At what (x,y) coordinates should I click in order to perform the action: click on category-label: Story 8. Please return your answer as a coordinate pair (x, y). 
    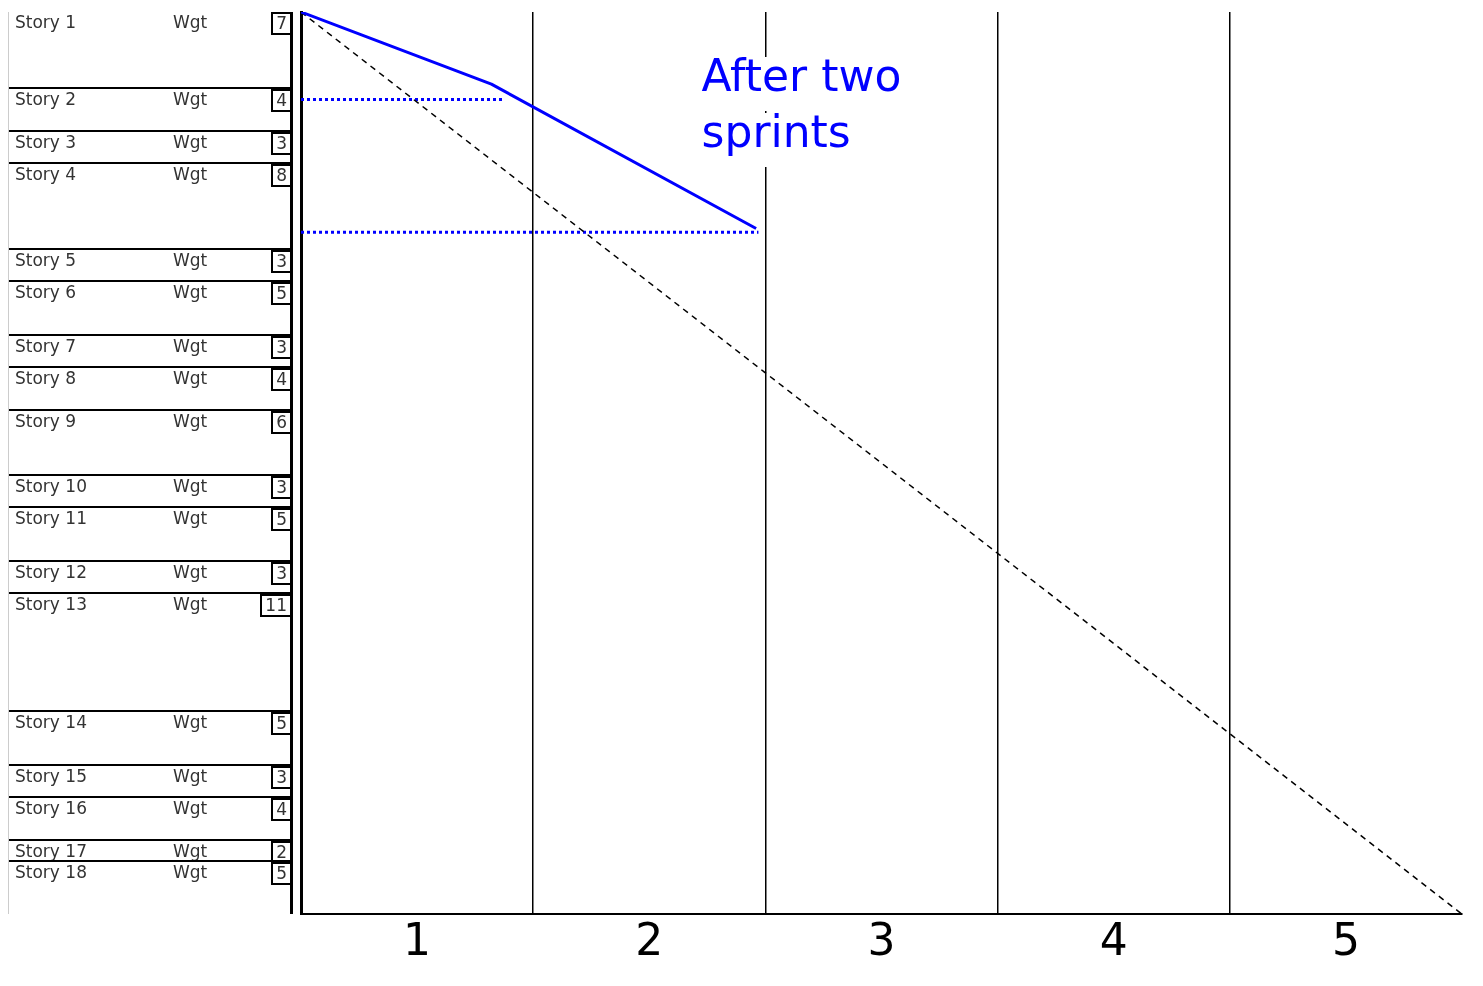
    Looking at the image, I should click on (46, 378).